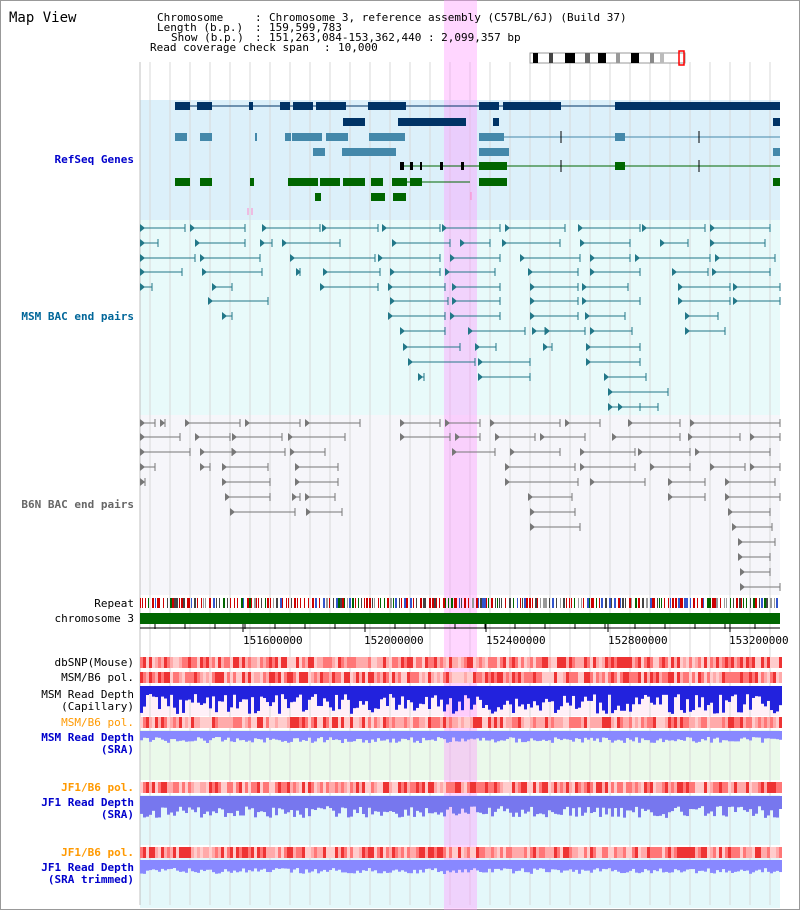 The height and width of the screenshot is (910, 800). I want to click on highlight-region, so click(460, 455).